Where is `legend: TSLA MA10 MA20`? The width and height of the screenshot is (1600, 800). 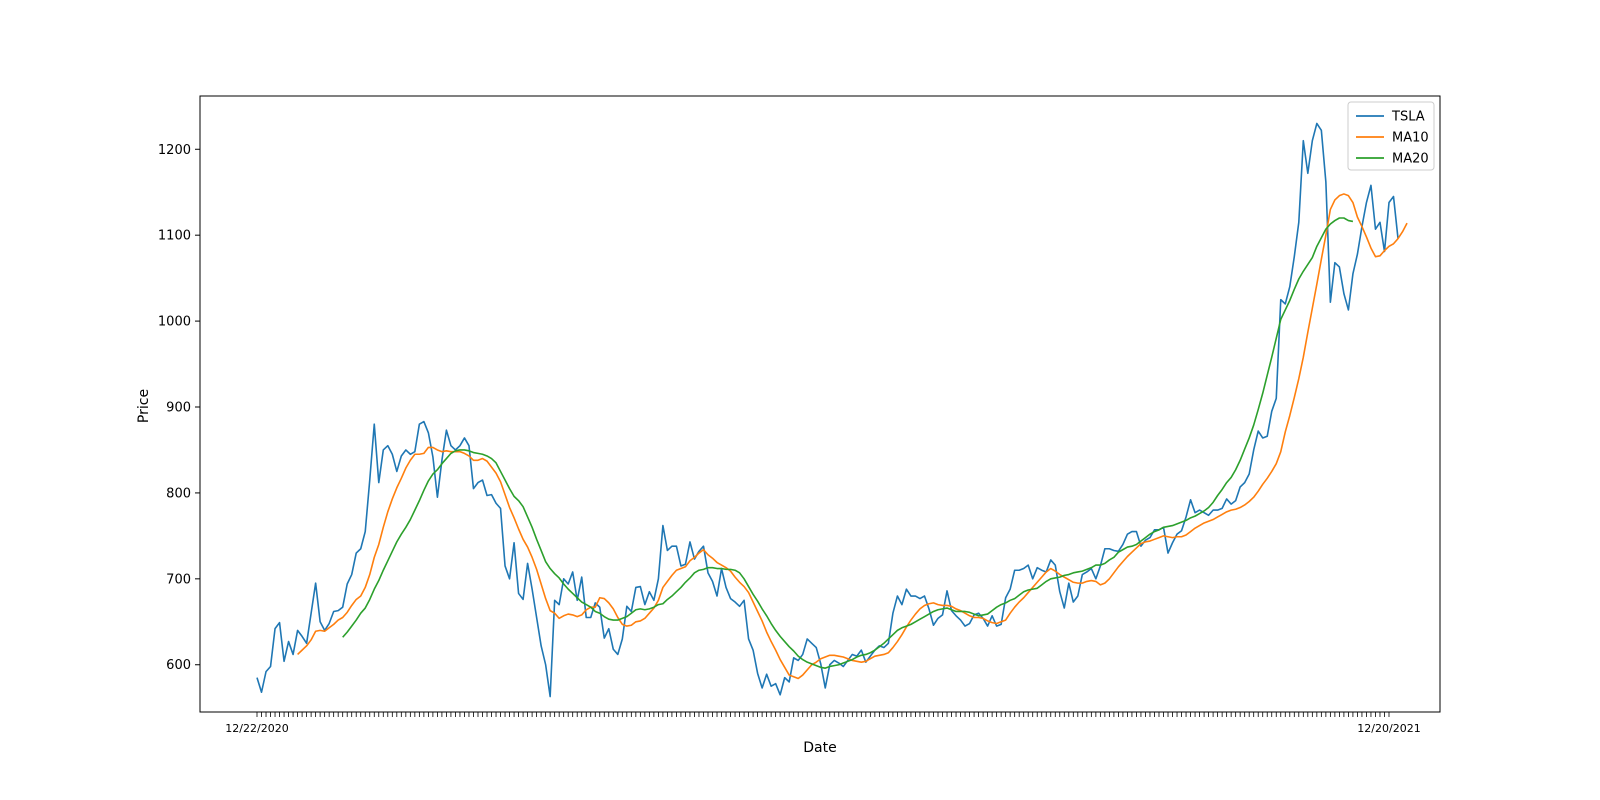
legend: TSLA MA10 MA20 is located at coordinates (1391, 136).